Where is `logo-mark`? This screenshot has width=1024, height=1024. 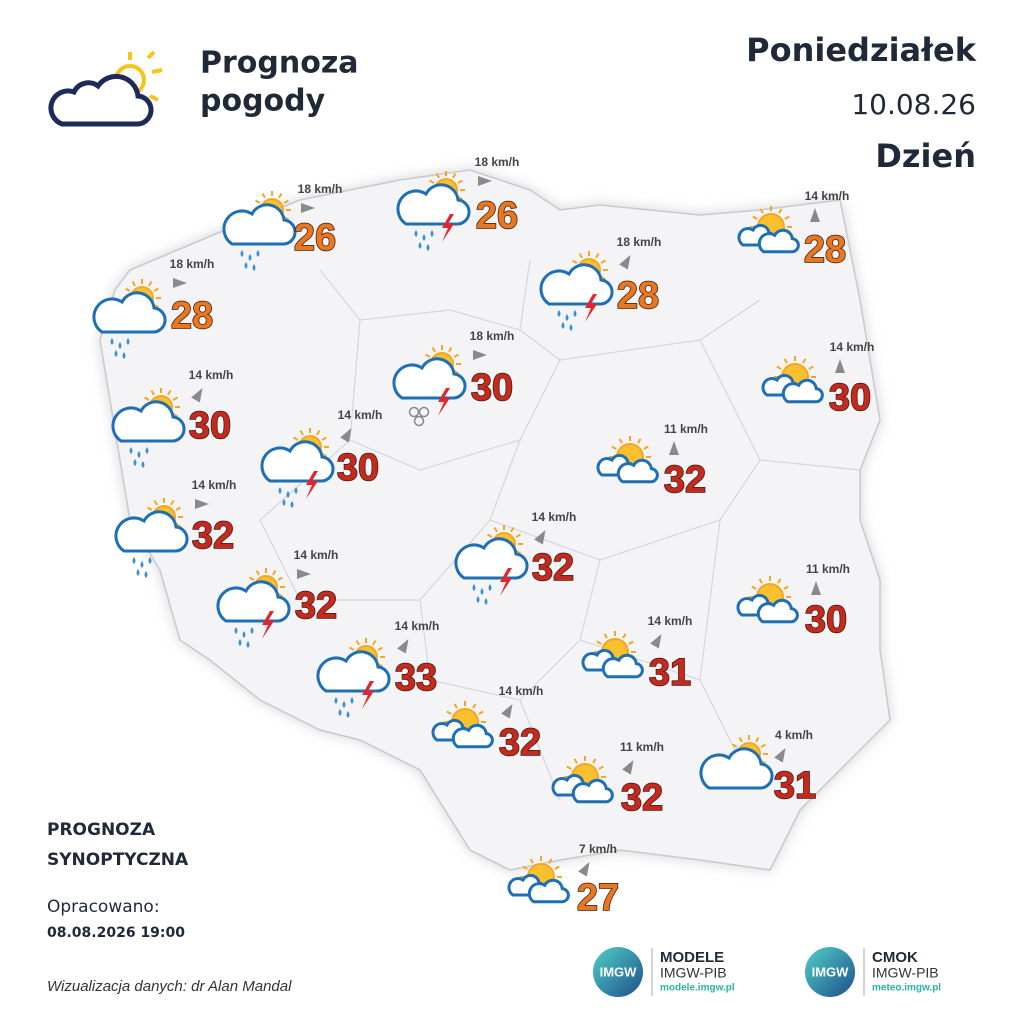 logo-mark is located at coordinates (830, 972).